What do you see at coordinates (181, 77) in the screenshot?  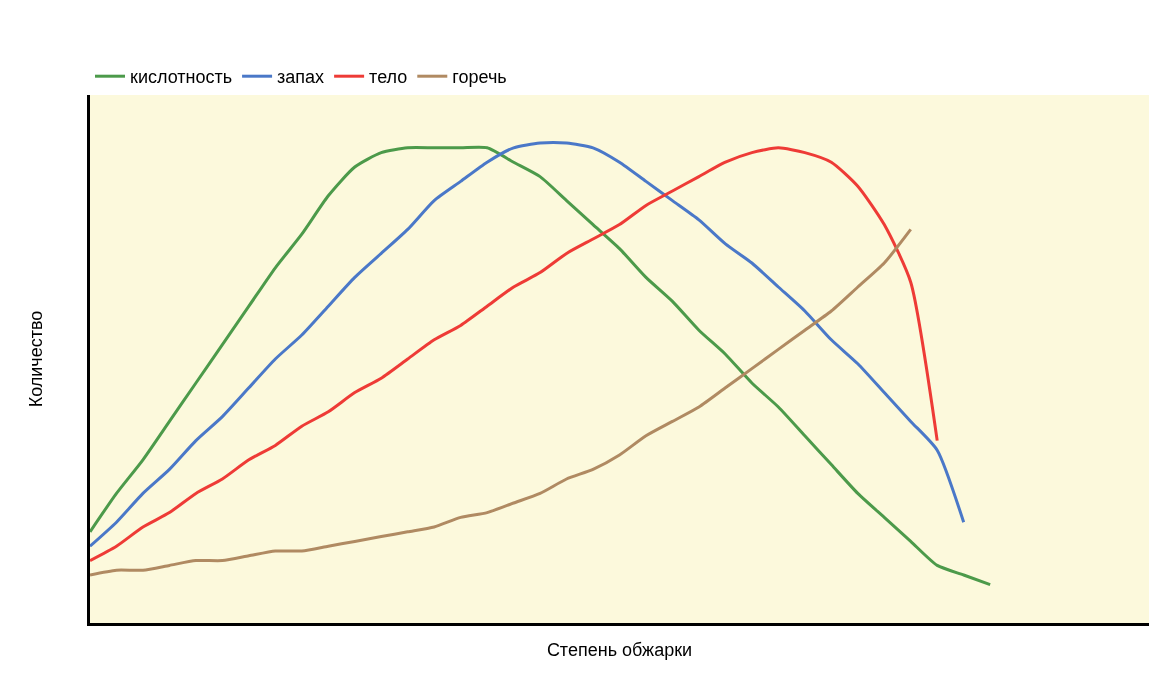 I see `legend-label: кислотность` at bounding box center [181, 77].